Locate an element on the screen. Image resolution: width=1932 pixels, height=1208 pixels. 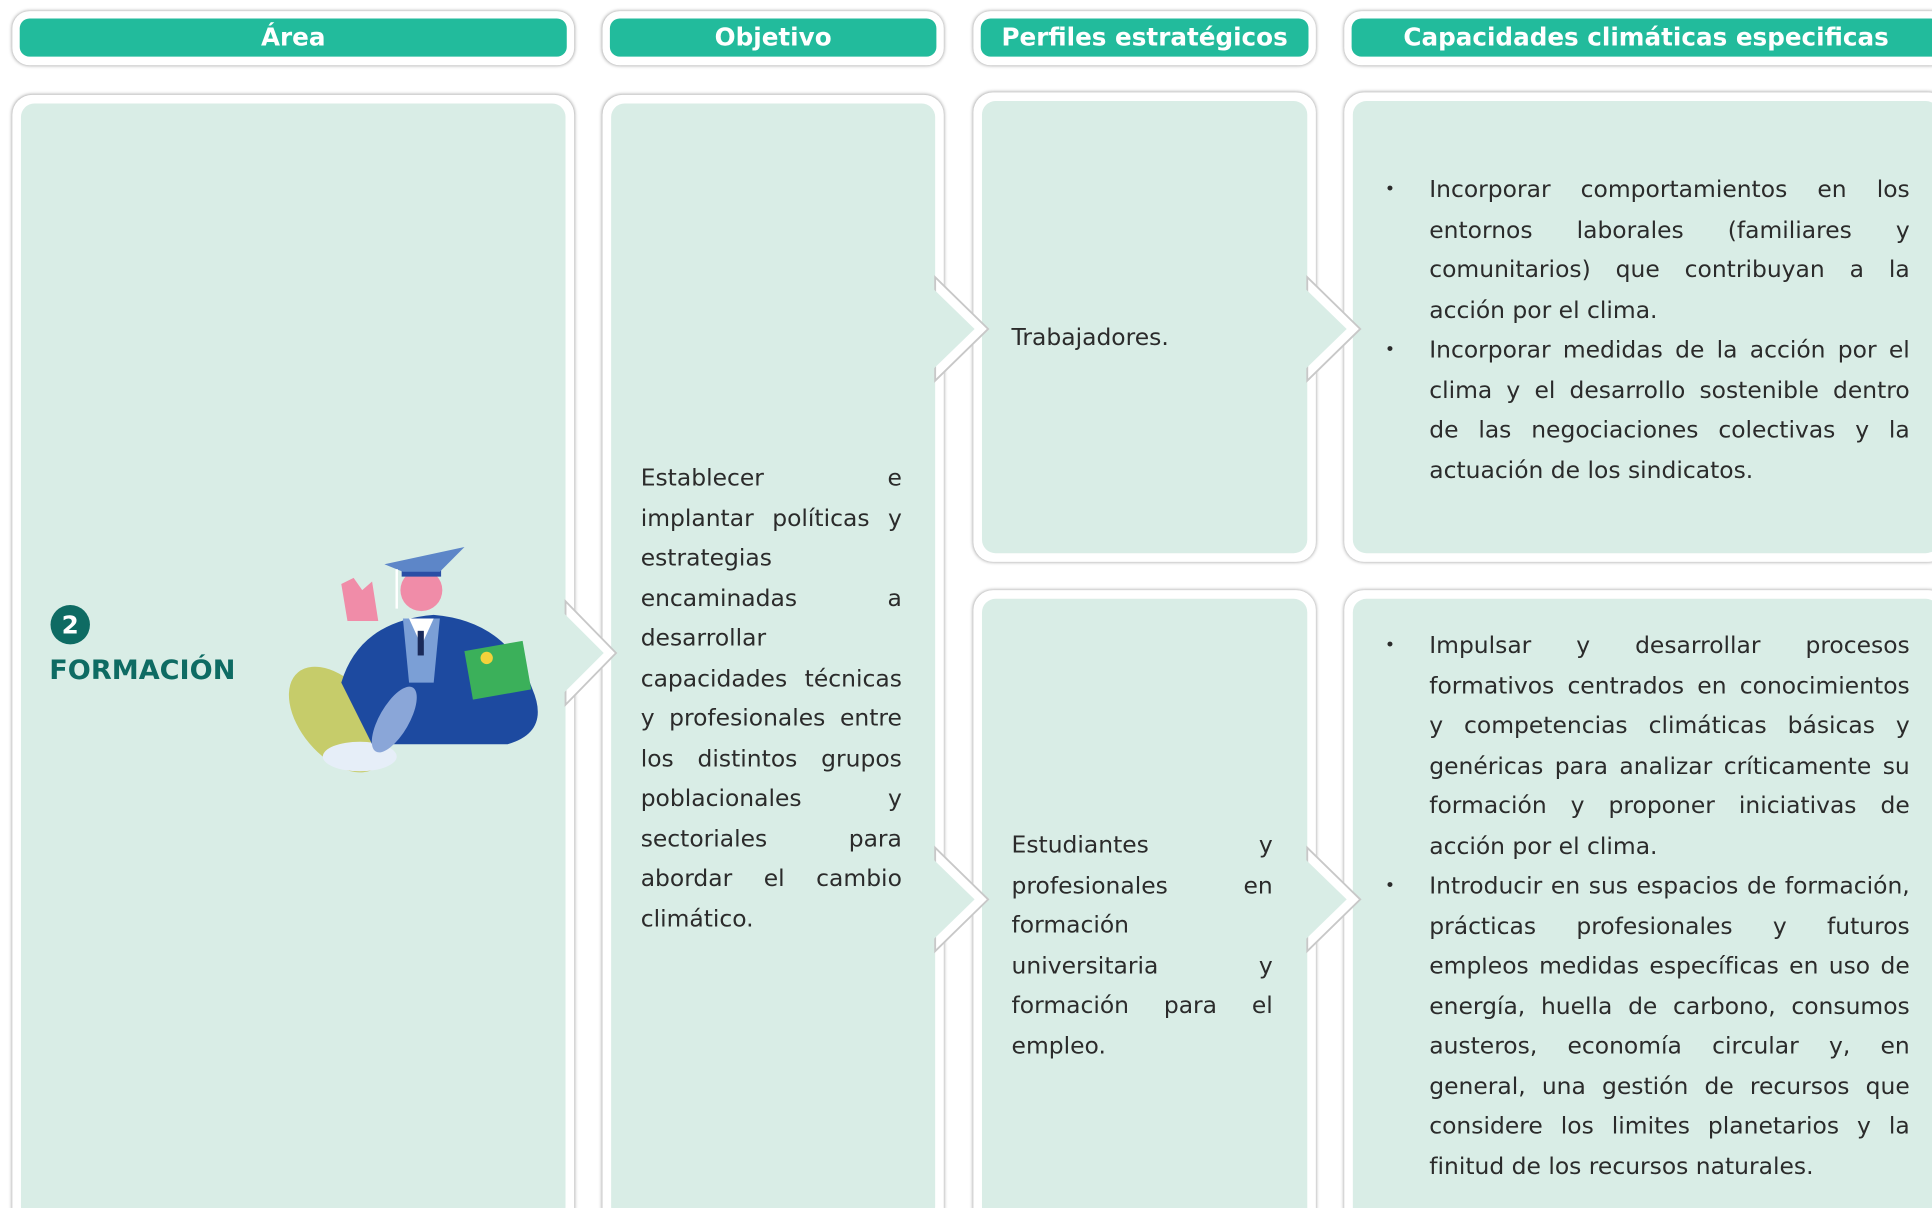
header-text: Perfiles estratégicos is located at coordinates (1144, 37).